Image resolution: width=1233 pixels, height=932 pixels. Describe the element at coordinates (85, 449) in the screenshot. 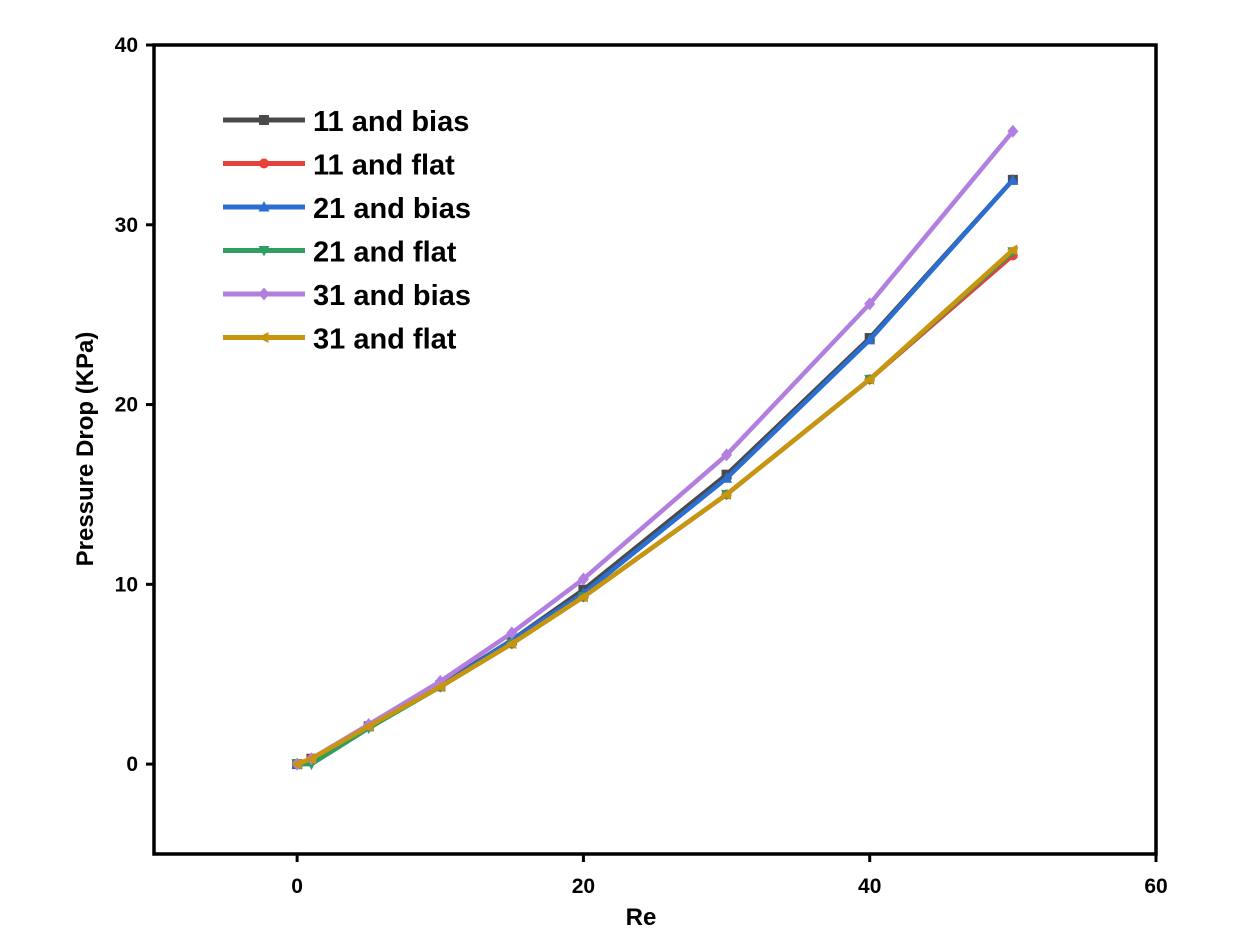

I see `y-axis-title: Pressure Drop (KPa)` at that location.